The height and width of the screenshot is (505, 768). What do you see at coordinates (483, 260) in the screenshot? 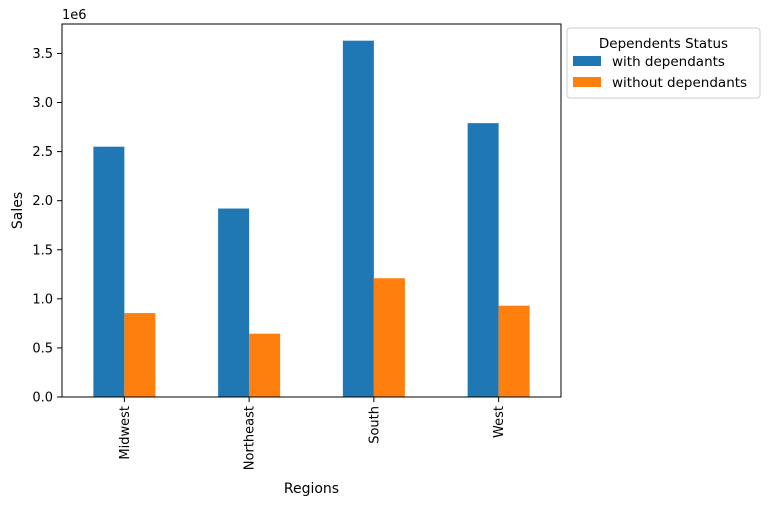
I see `bar-with-dependants-west` at bounding box center [483, 260].